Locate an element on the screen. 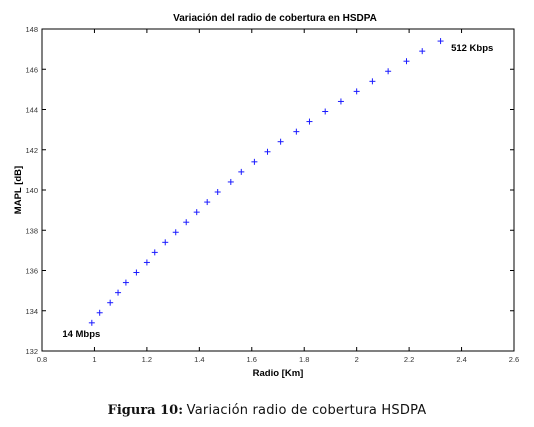  y-tick-label: 148 is located at coordinates (31, 29).